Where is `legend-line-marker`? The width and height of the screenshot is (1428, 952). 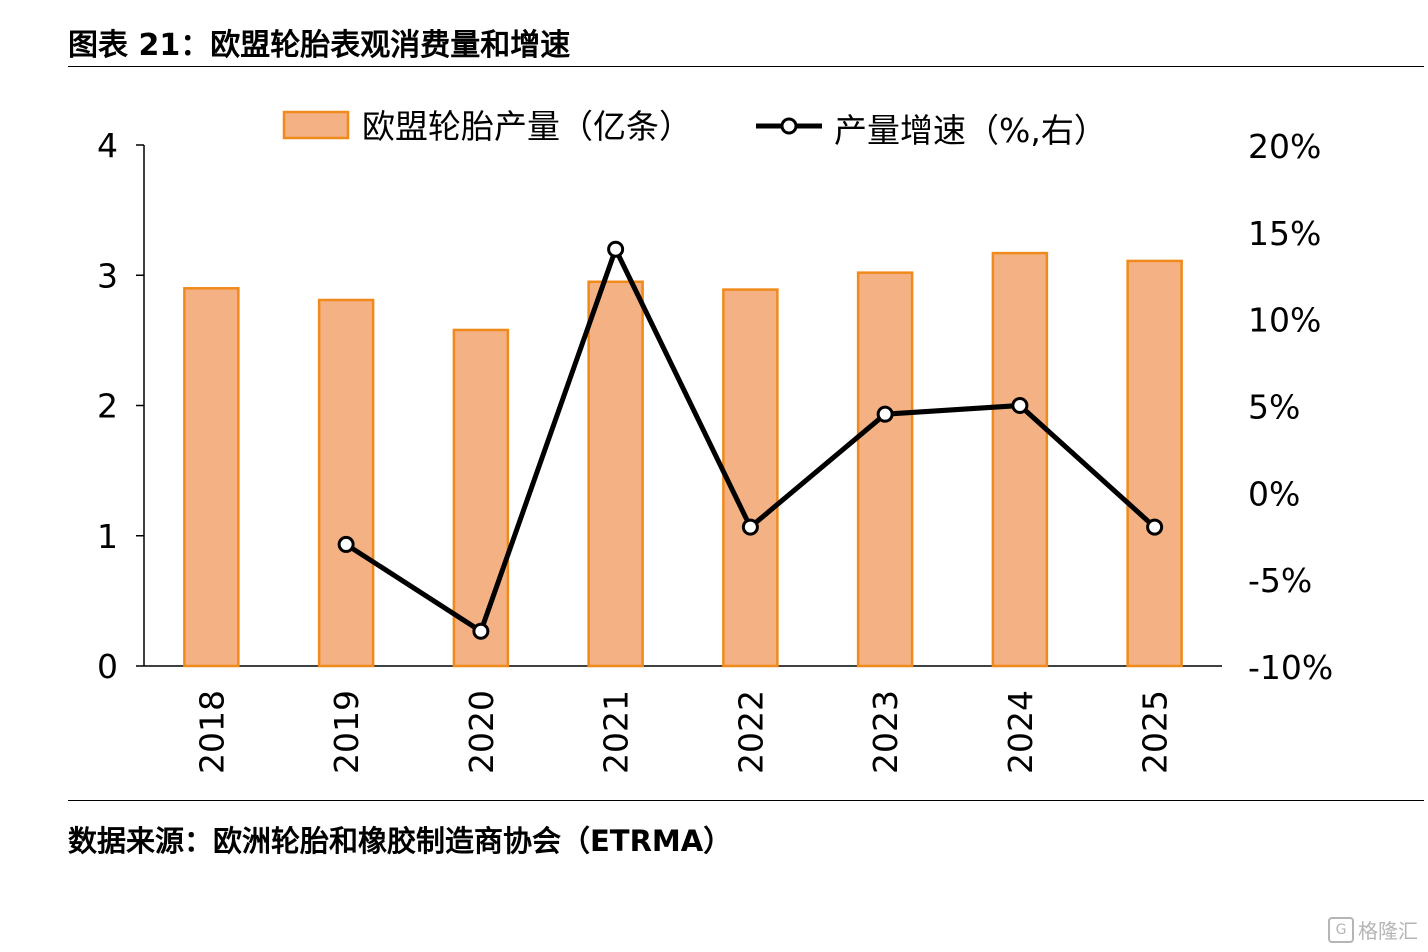 legend-line-marker is located at coordinates (789, 126).